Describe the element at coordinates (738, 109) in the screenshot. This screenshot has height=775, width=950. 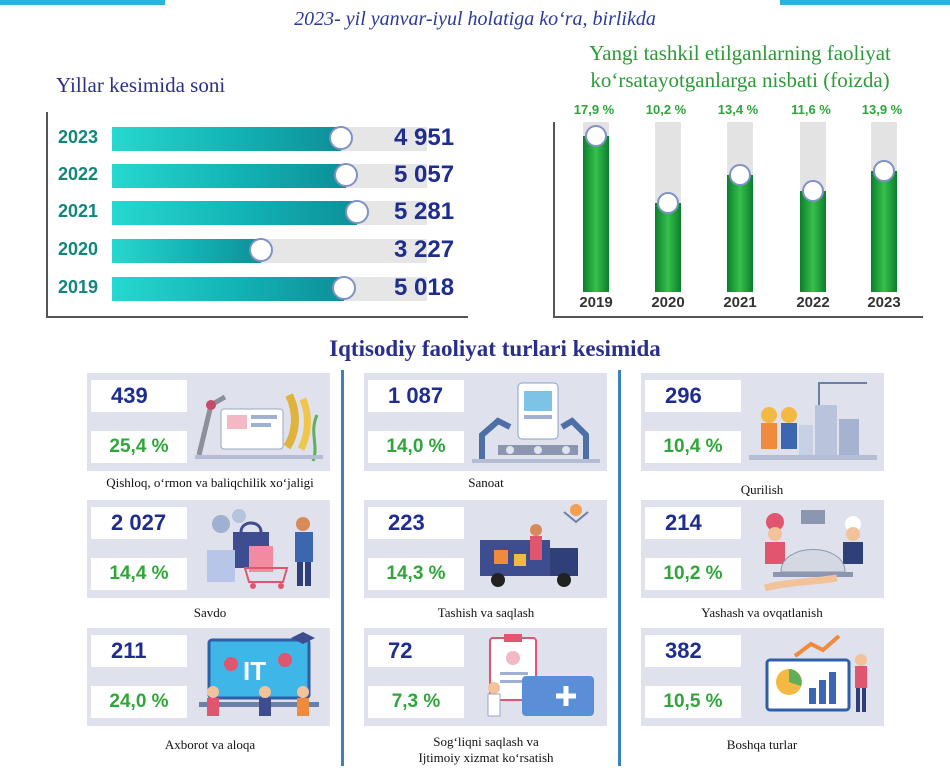
I see `ratio-pct-label: 13,4 %` at that location.